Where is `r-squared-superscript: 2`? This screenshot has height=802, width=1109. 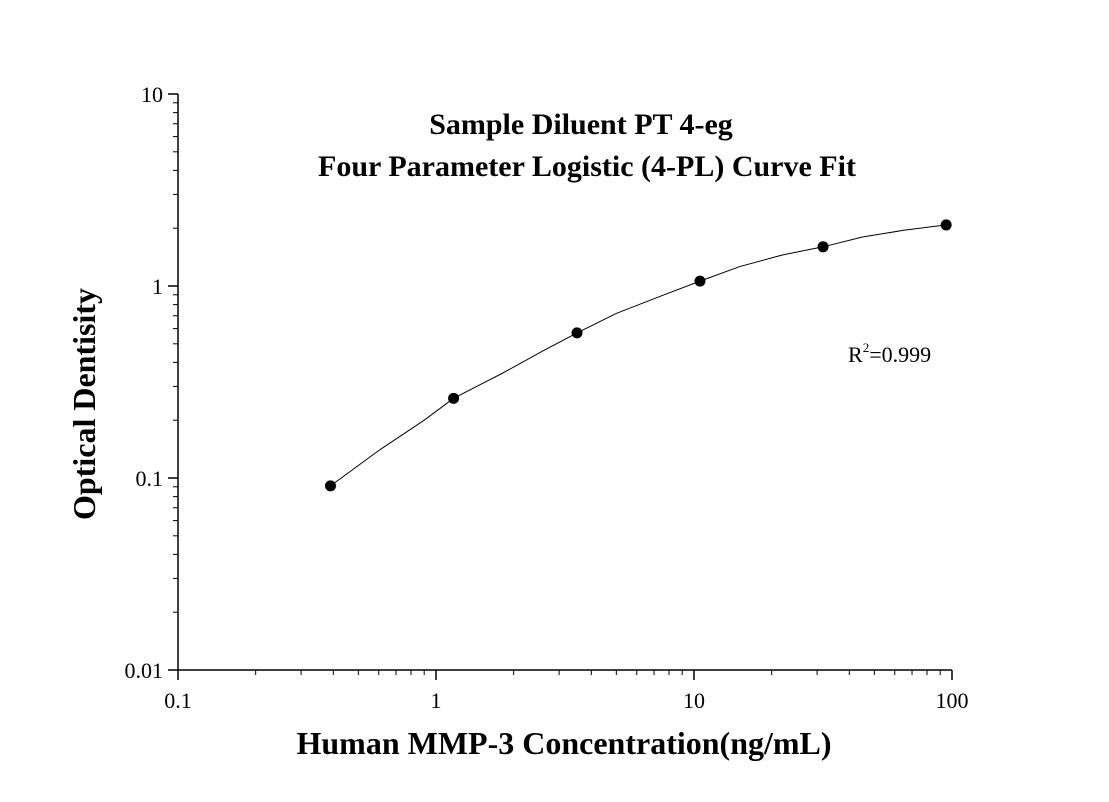 r-squared-superscript: 2 is located at coordinates (866, 347).